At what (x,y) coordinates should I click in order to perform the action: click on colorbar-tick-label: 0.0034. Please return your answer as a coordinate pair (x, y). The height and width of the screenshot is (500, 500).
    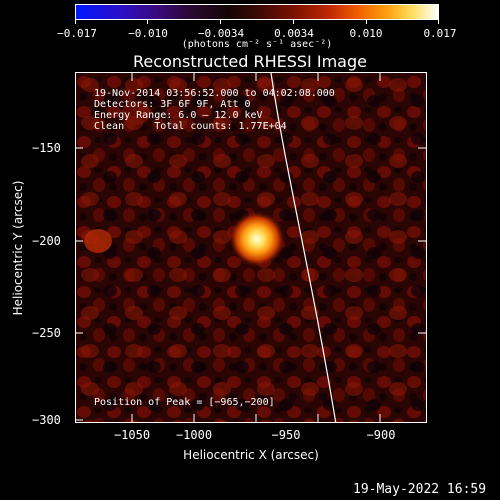
    Looking at the image, I should click on (294, 33).